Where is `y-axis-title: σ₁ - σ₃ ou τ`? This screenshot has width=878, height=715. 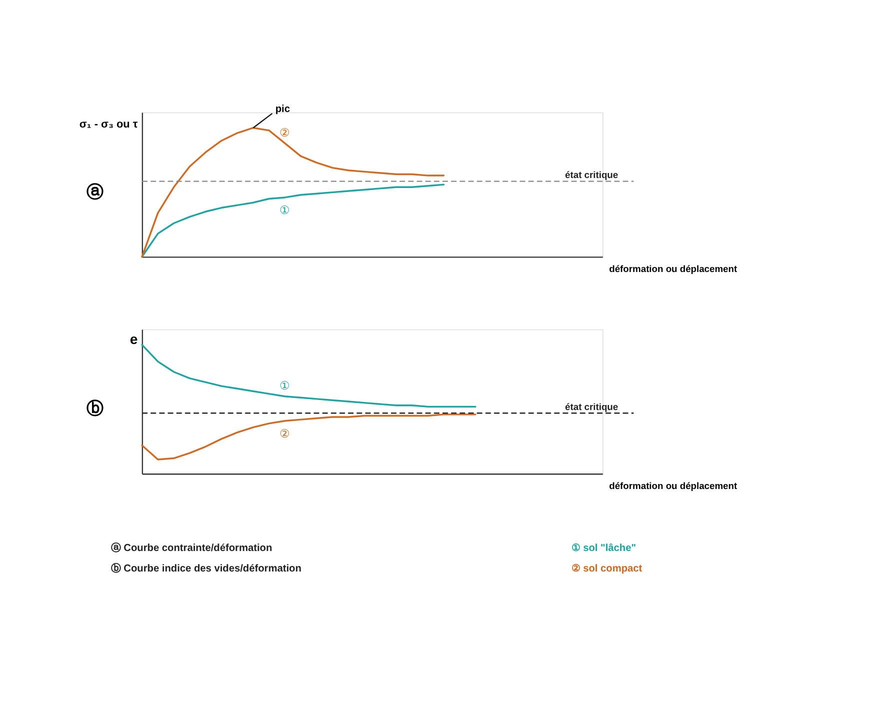
y-axis-title: σ₁ - σ₃ ou τ is located at coordinates (108, 124).